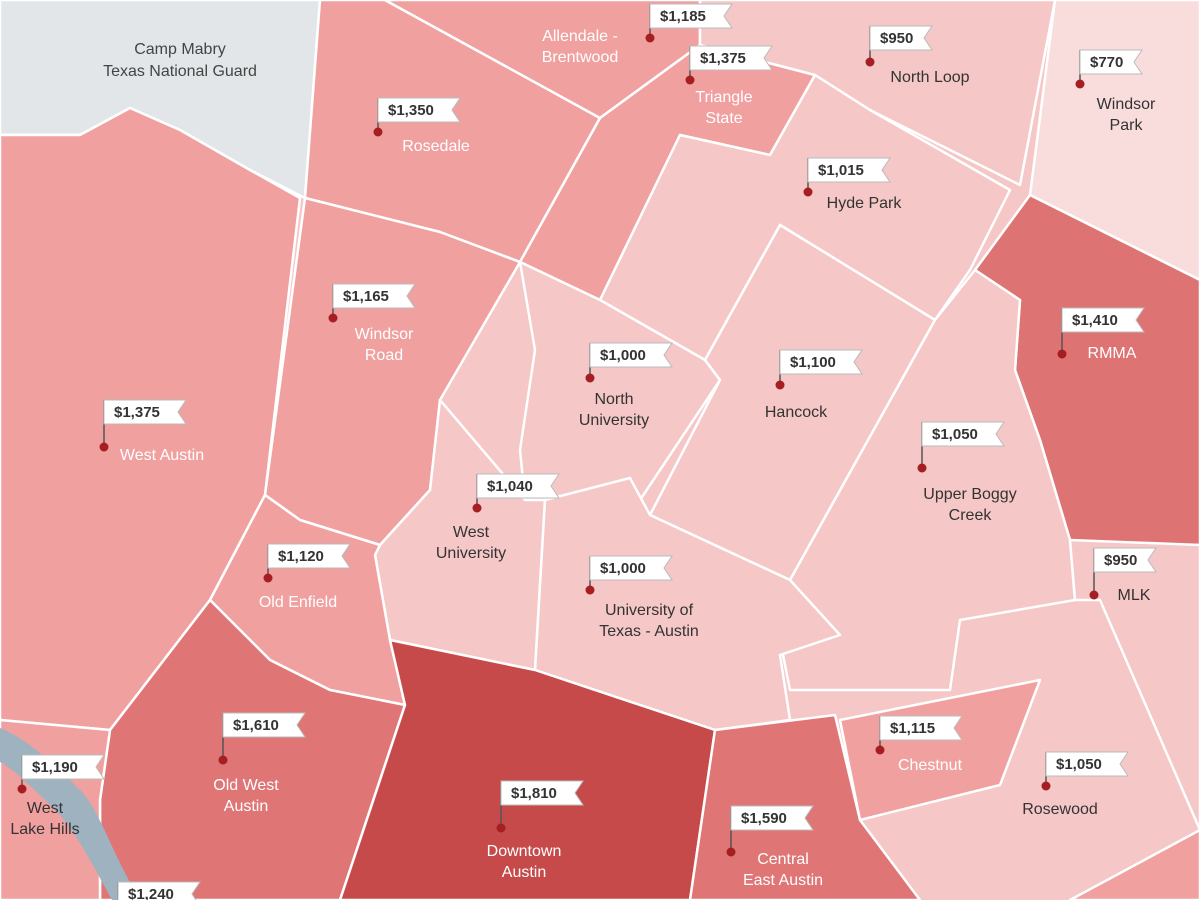 The image size is (1200, 900). Describe the element at coordinates (1060, 809) in the screenshot. I see `neighborhood-name: Rosewood` at that location.